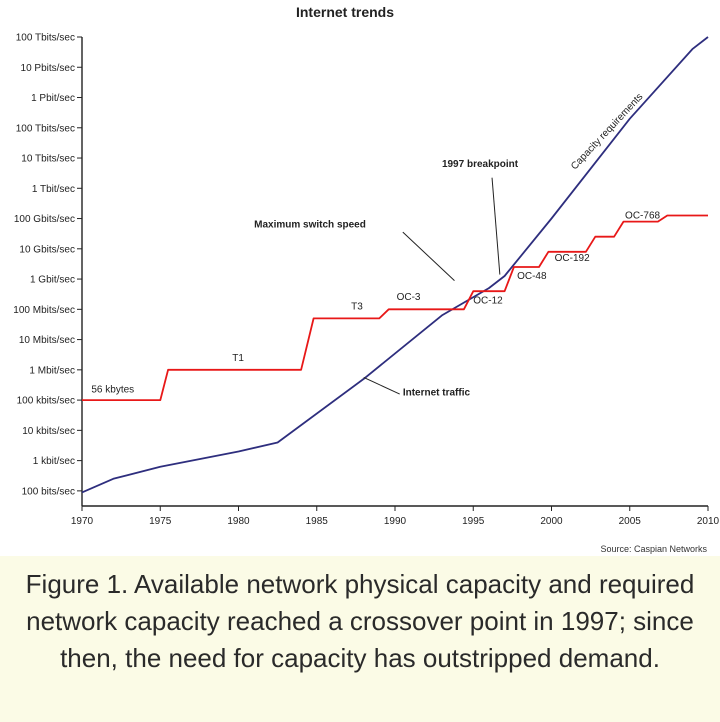 The width and height of the screenshot is (720, 722). What do you see at coordinates (317, 521) in the screenshot?
I see `x-tick-label: 1985` at bounding box center [317, 521].